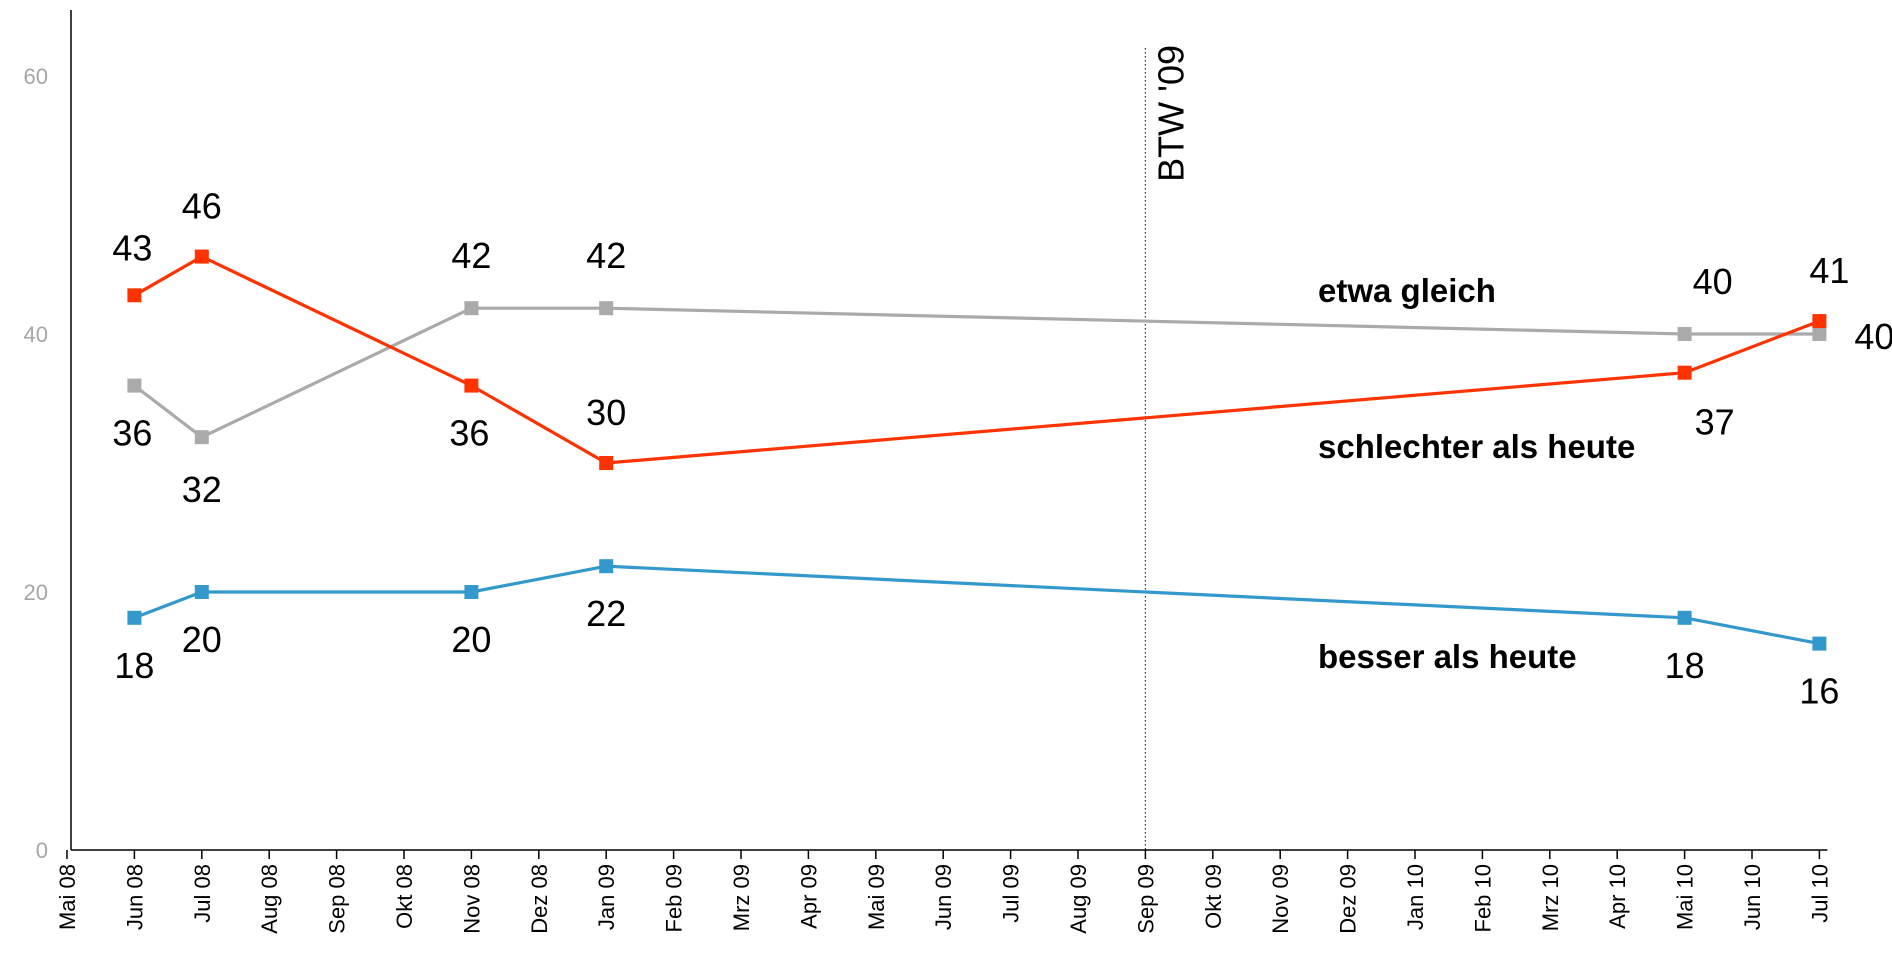 This screenshot has width=1892, height=956. What do you see at coordinates (1550, 897) in the screenshot?
I see `x-tick-label: Mrz 10` at bounding box center [1550, 897].